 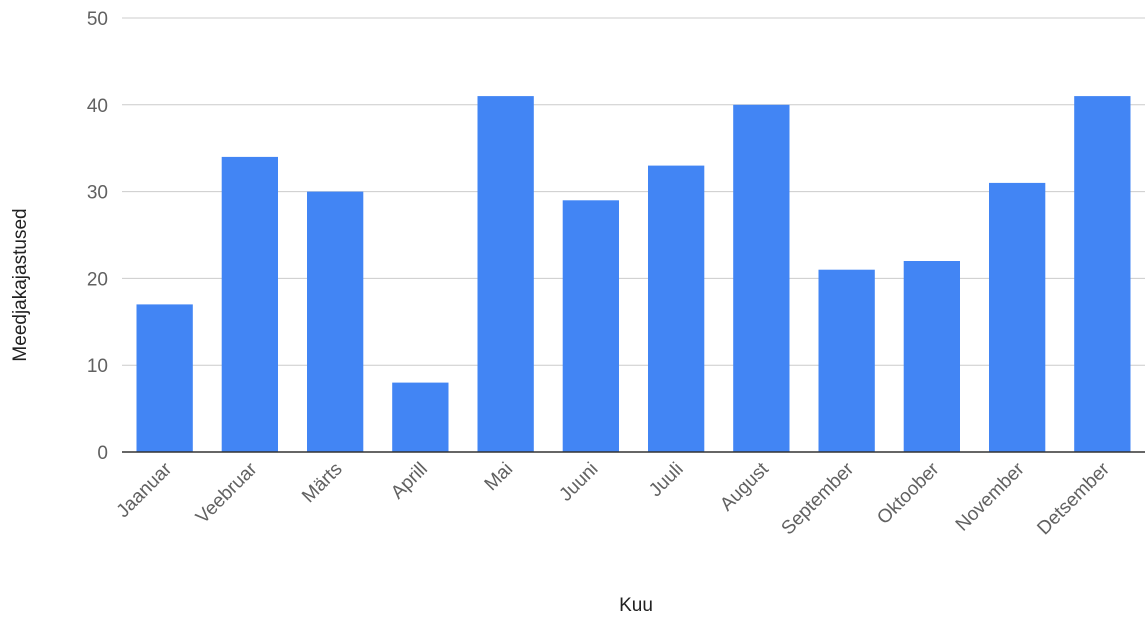 I want to click on bar-mai, so click(x=505, y=274).